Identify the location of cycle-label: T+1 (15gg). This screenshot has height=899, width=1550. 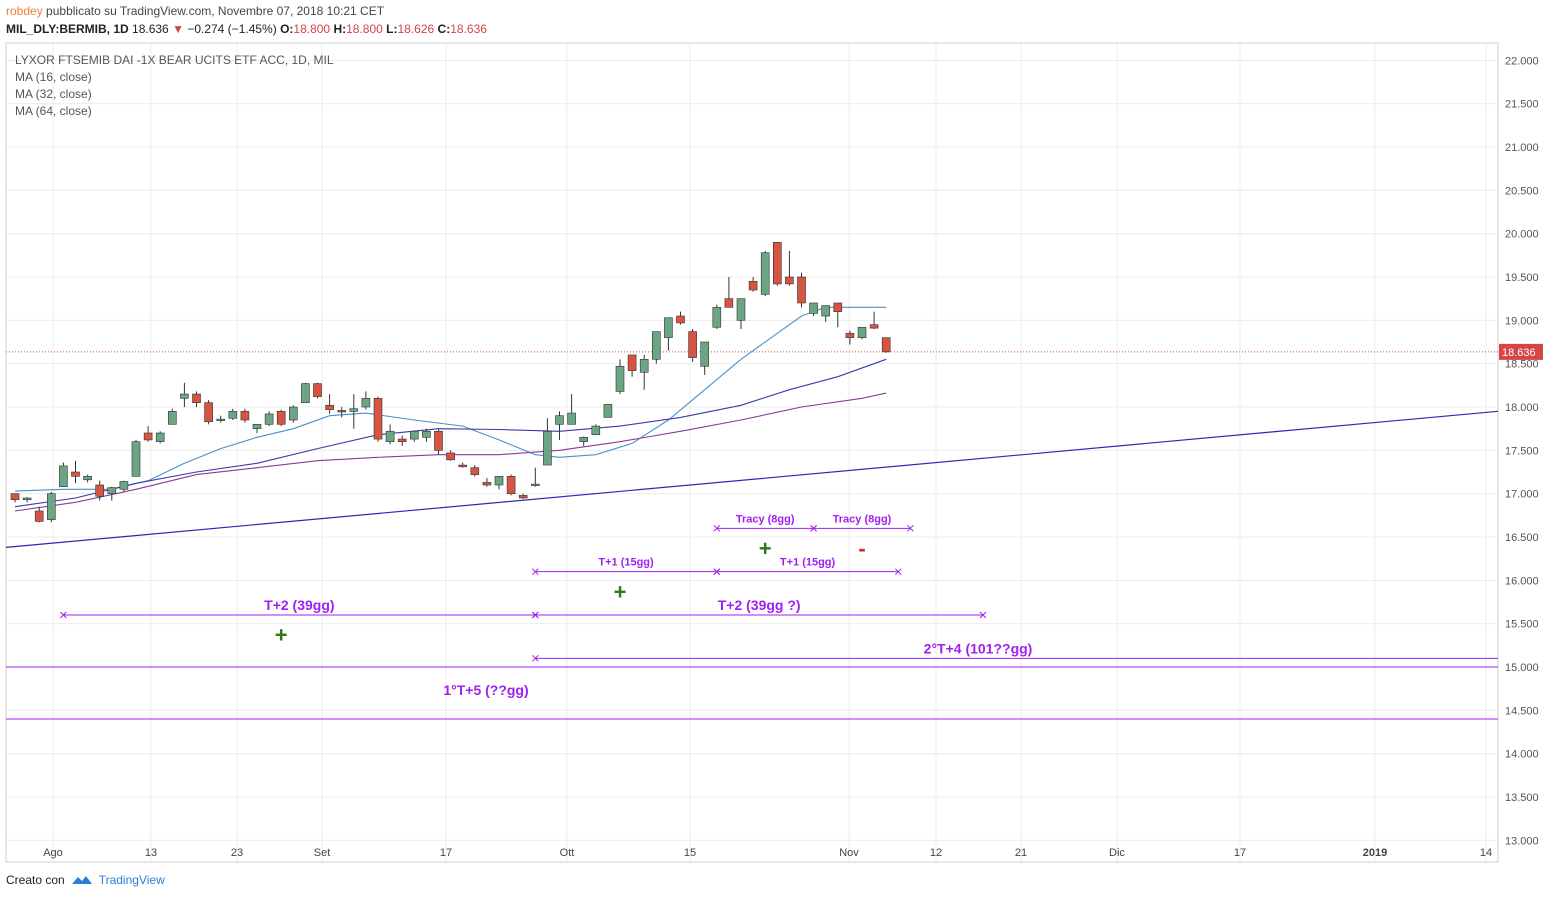
(626, 563).